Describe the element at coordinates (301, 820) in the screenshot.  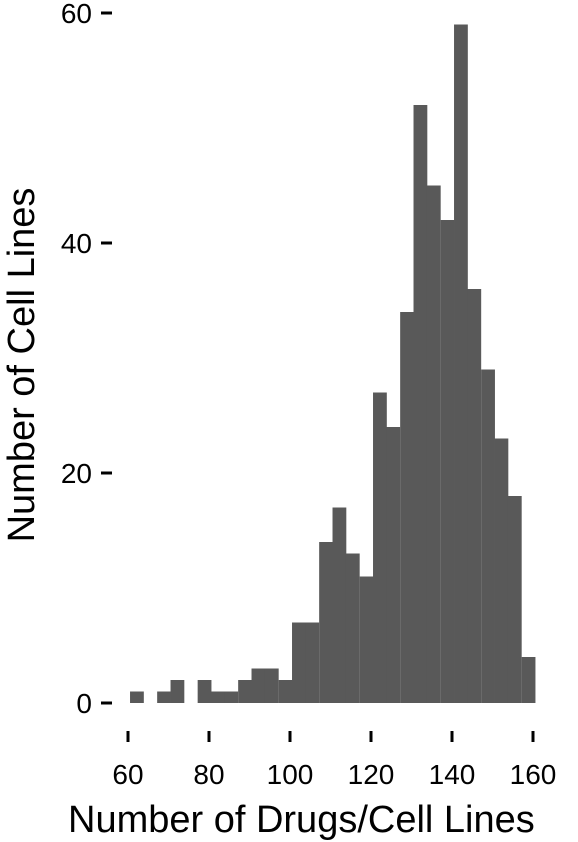
I see `x-axis-title: Number of Drugs/Cell Lines` at that location.